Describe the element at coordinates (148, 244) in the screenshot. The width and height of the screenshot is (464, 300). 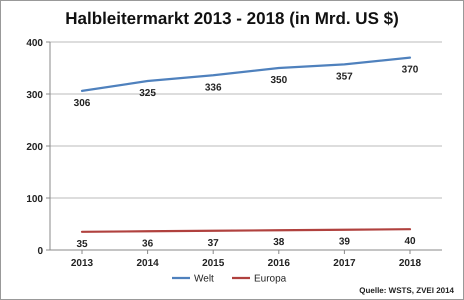
I see `data-label: 36` at that location.